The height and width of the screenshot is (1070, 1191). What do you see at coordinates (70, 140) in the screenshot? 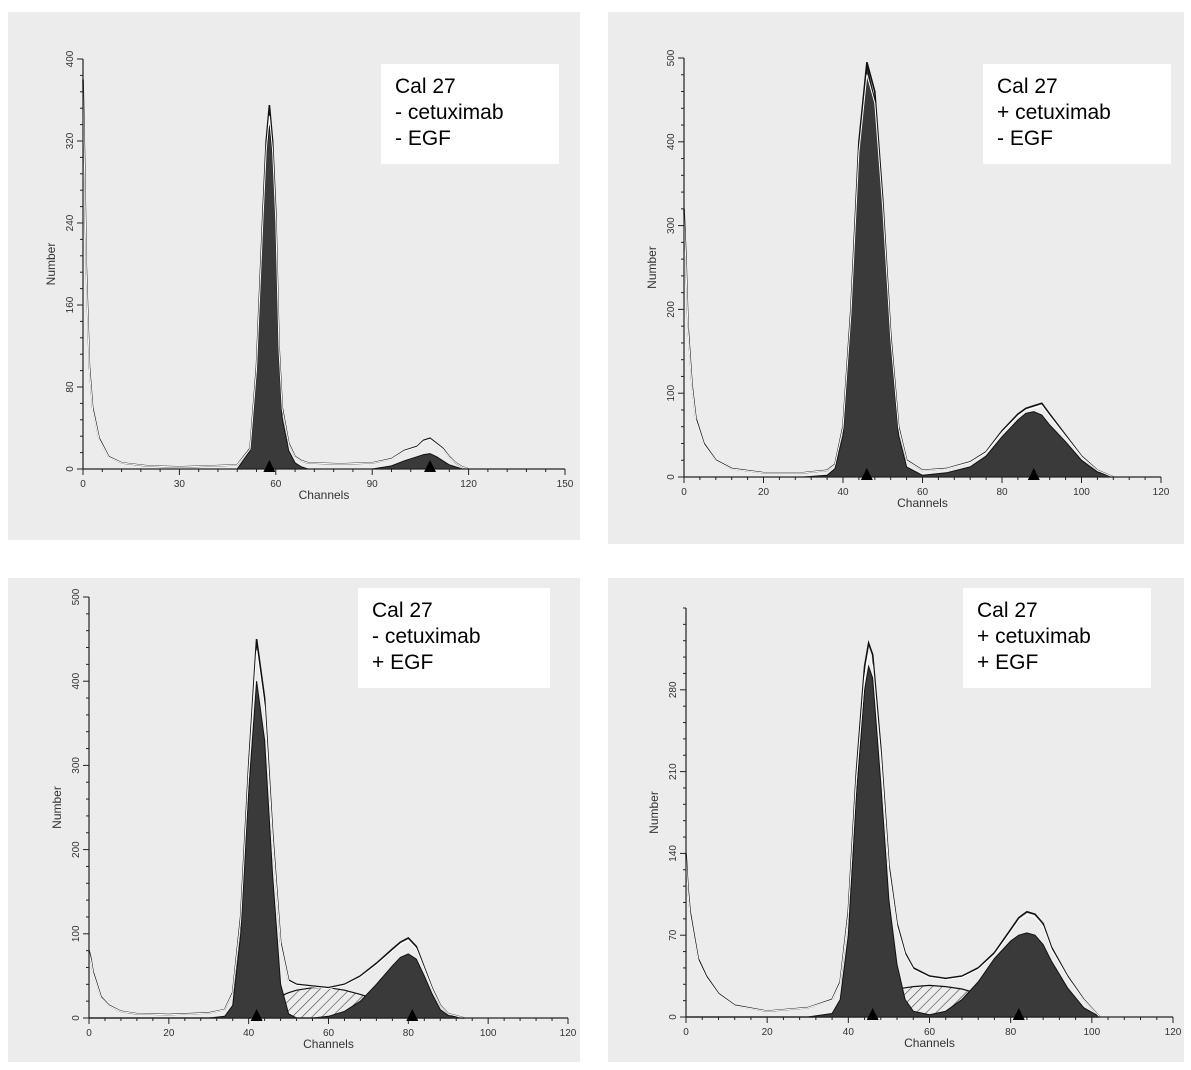
I see `y-tick-label: 320` at bounding box center [70, 140].